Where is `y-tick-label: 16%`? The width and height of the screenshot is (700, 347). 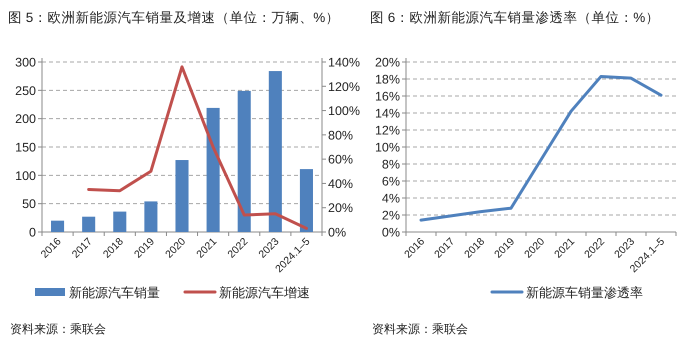
y-tick-label: 16% is located at coordinates (387, 97).